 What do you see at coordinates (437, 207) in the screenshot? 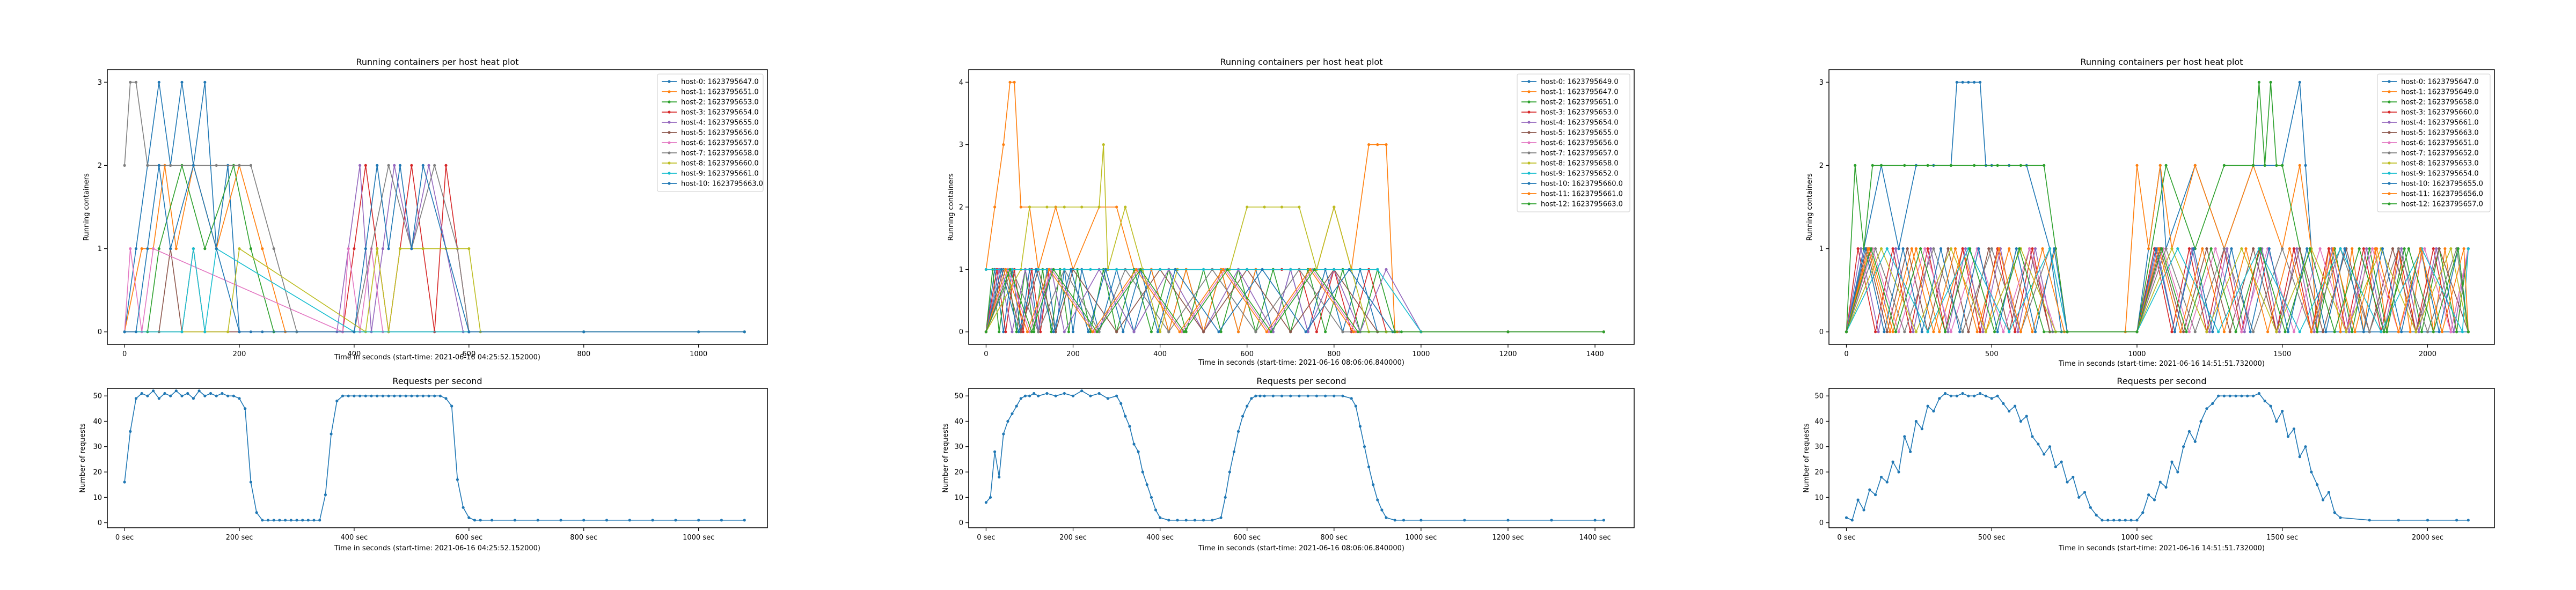
I see `plot-frame` at bounding box center [437, 207].